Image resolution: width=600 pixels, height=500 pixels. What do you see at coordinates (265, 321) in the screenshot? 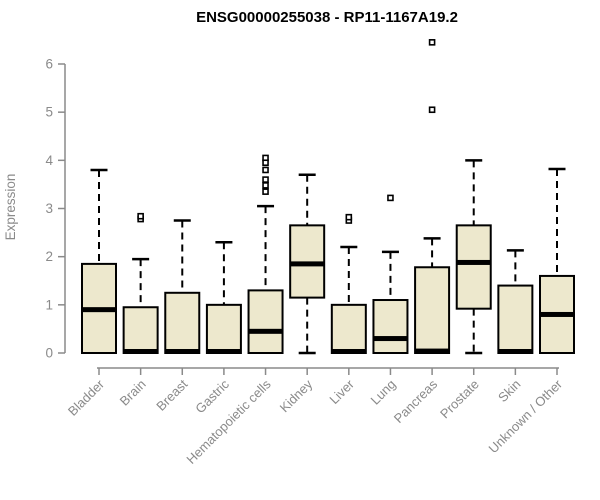
I see `box-hematopoietic-cells` at bounding box center [265, 321].